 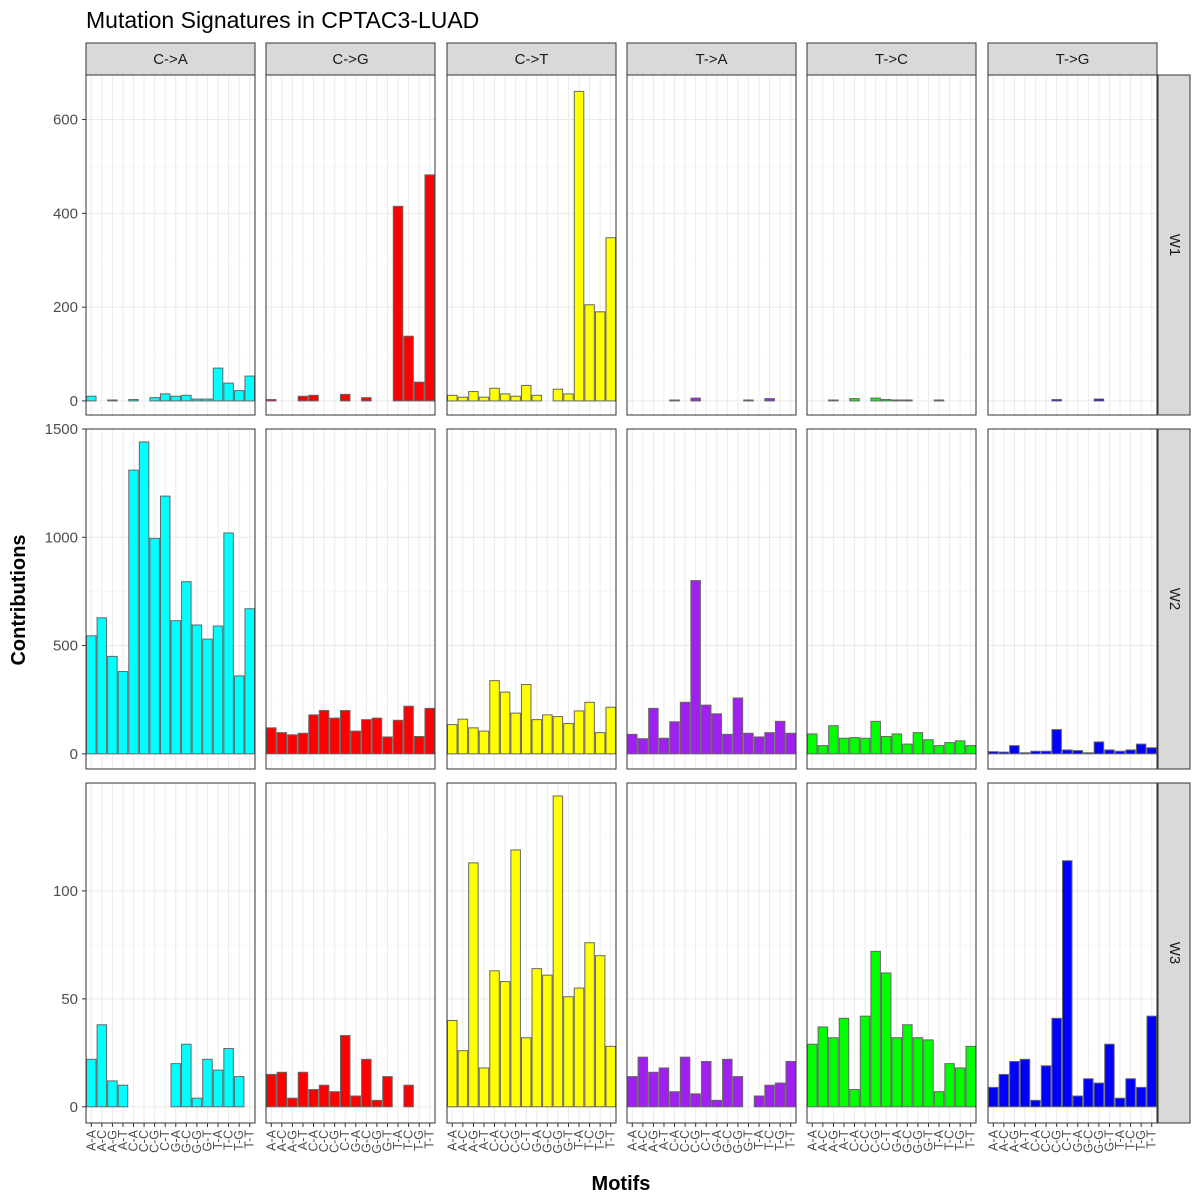 I want to click on y-tick-label: 1000, so click(x=61, y=537).